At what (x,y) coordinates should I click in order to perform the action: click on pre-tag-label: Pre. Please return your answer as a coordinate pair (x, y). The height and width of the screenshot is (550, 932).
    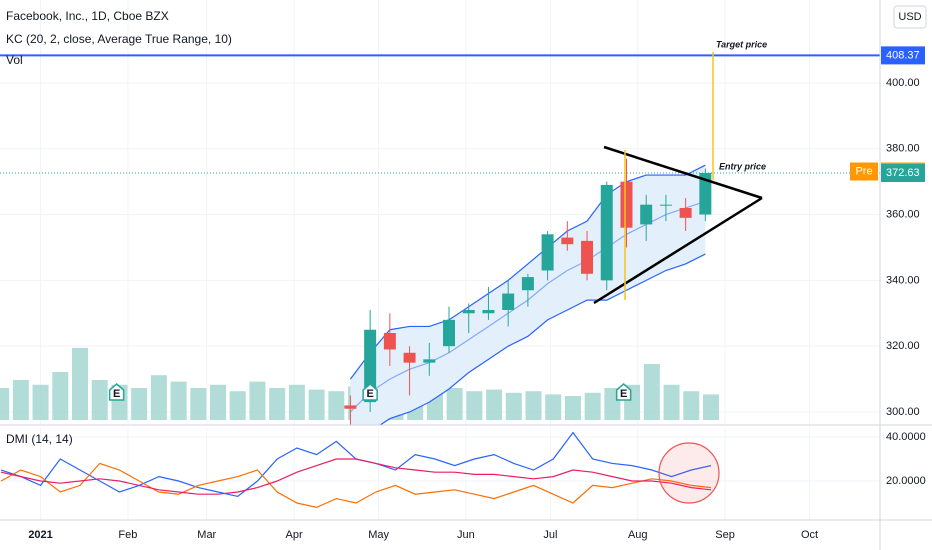
    Looking at the image, I should click on (863, 171).